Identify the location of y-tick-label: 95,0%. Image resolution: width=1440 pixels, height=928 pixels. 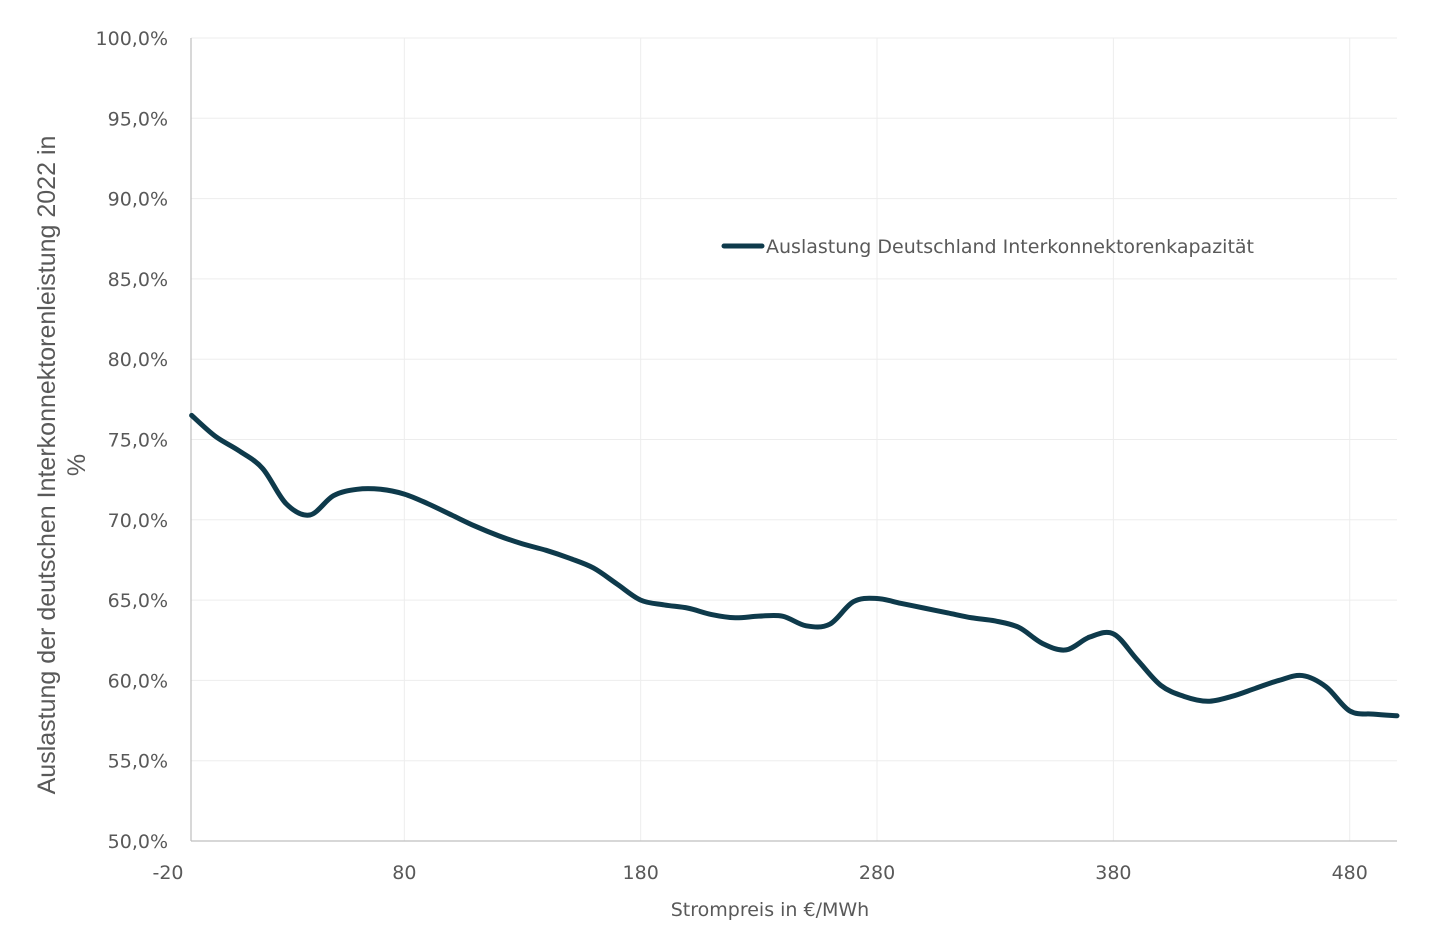
(138, 119).